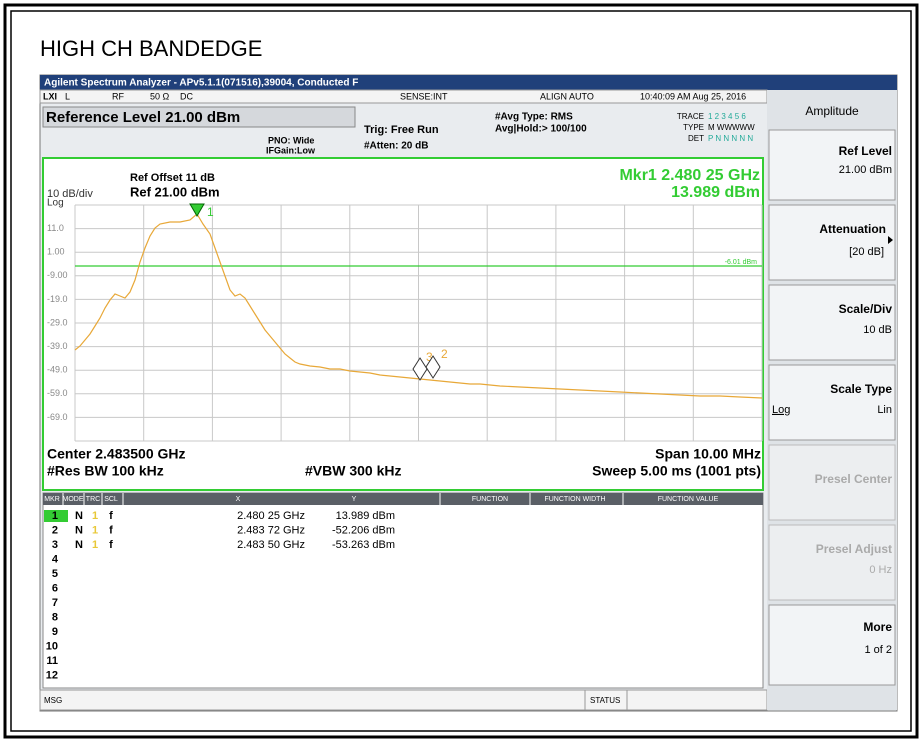  Describe the element at coordinates (55, 203) in the screenshot. I see `log: Log` at that location.